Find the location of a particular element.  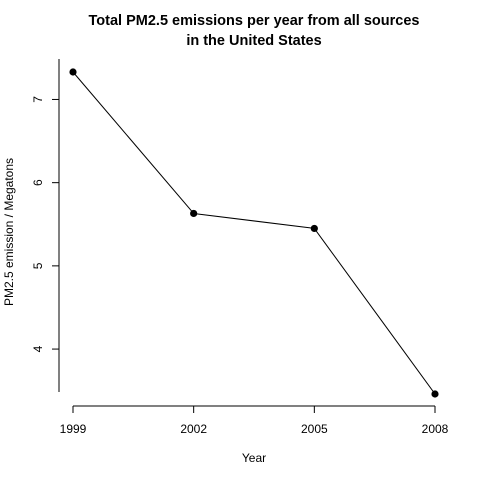

y-tick-label: 4 is located at coordinates (38, 348).